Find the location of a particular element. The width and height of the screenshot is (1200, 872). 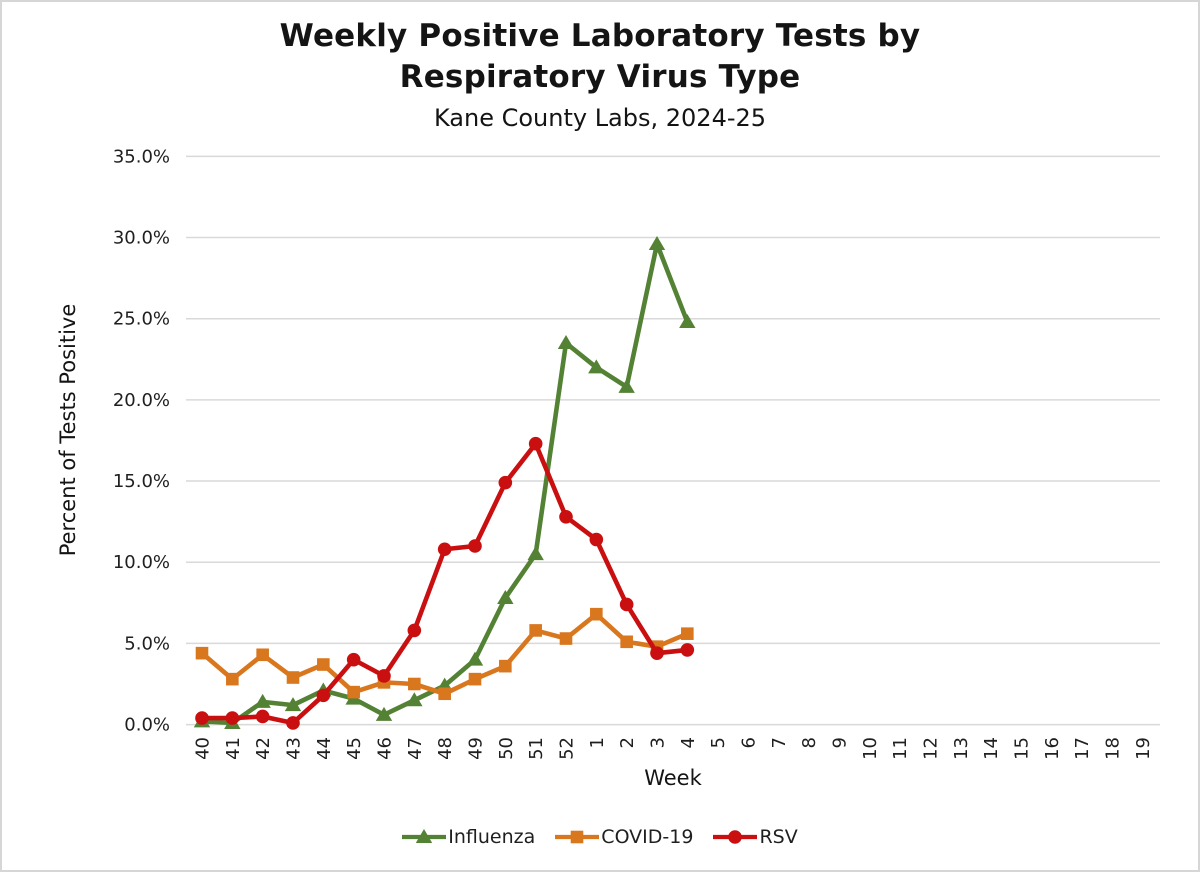

legend-marker-rsv is located at coordinates (735, 837).